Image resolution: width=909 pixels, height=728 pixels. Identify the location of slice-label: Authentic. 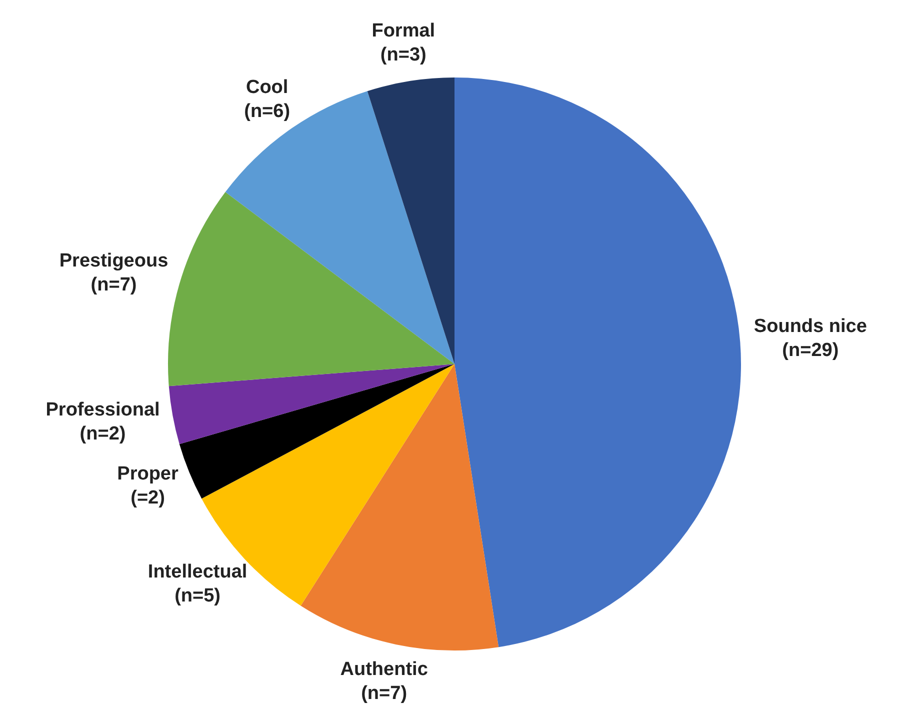
(384, 669).